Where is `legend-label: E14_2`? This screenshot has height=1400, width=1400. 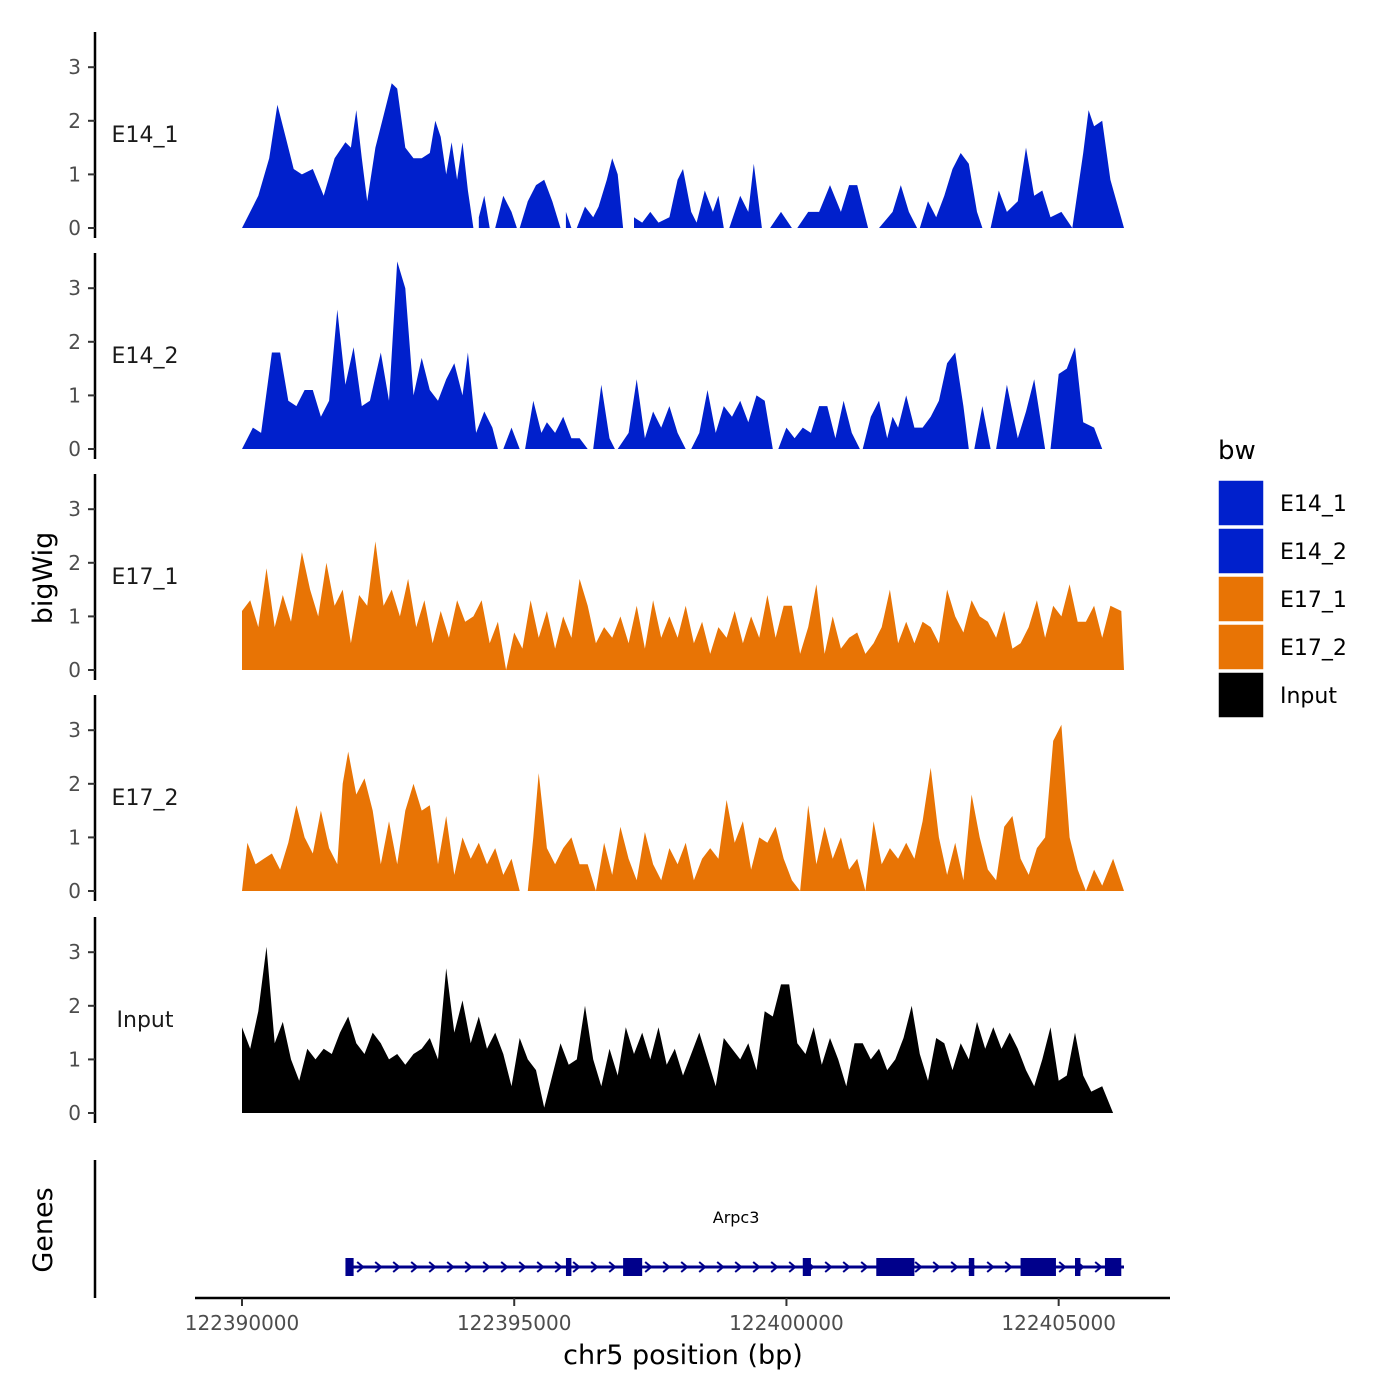
legend-label: E14_2 is located at coordinates (1313, 552).